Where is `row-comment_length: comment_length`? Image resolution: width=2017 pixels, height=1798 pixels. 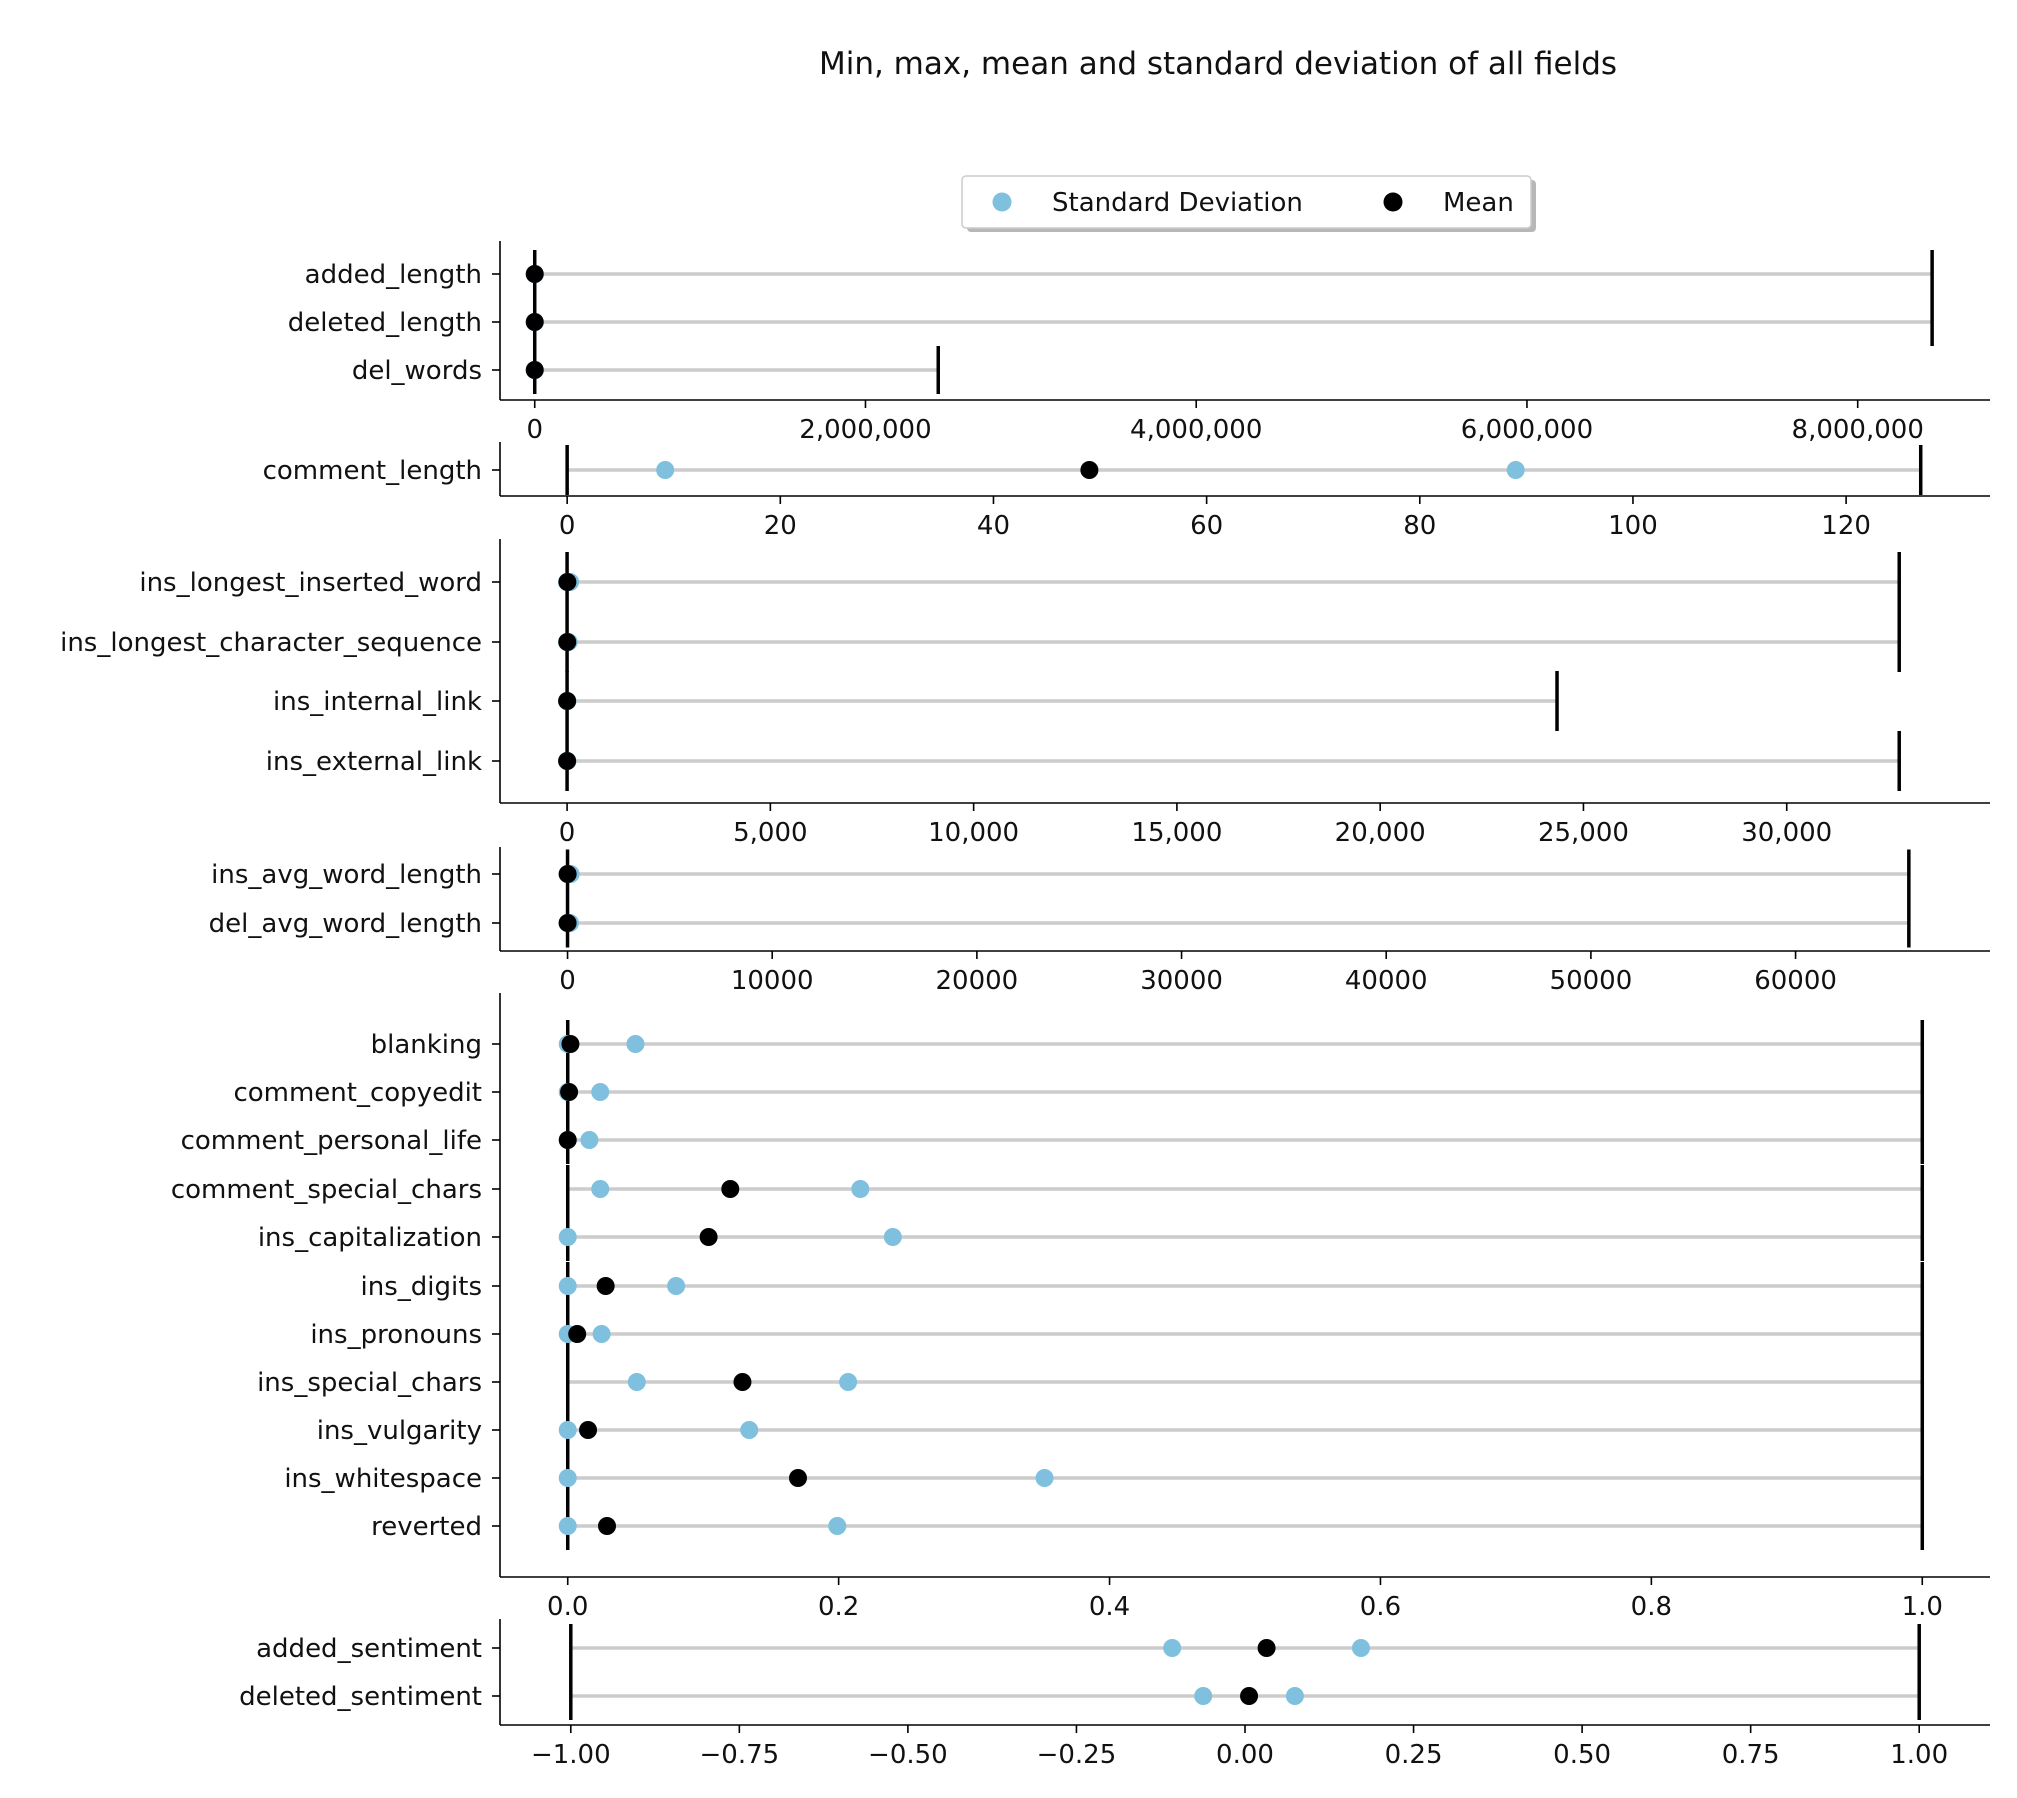
row-comment_length: comment_length is located at coordinates (1093, 470).